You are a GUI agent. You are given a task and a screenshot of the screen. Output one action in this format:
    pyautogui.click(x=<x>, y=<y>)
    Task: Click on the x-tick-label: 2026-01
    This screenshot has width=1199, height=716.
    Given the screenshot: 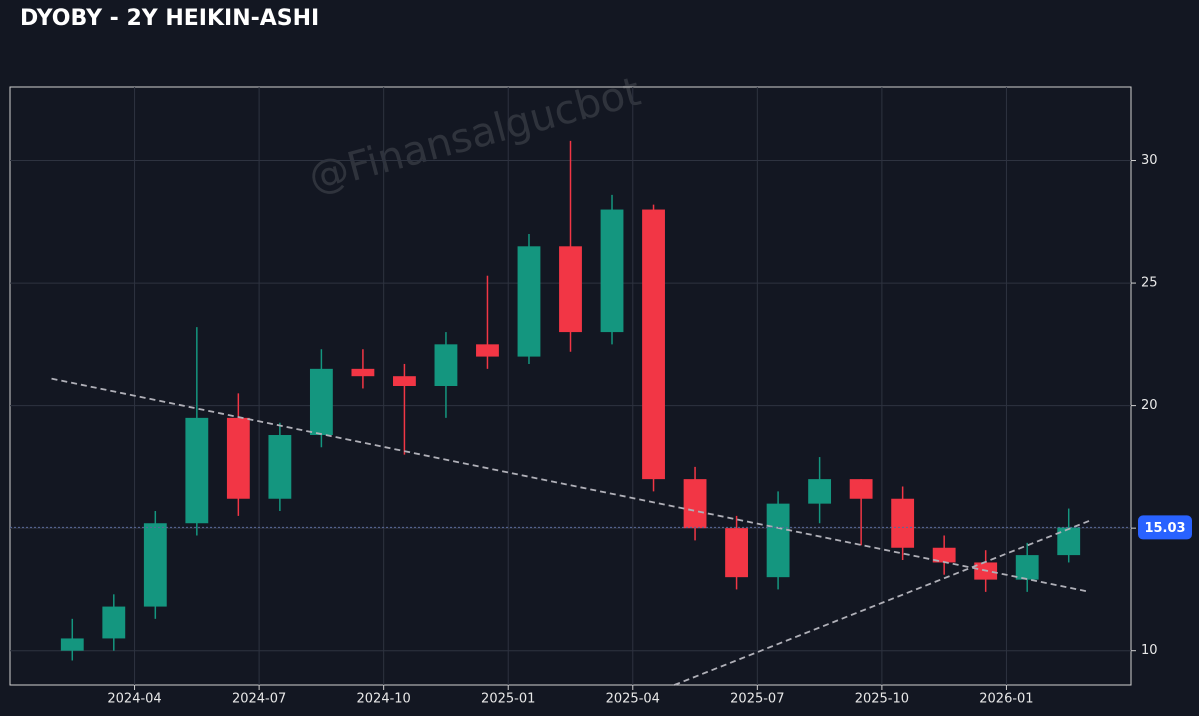 What is the action you would take?
    pyautogui.click(x=1006, y=699)
    